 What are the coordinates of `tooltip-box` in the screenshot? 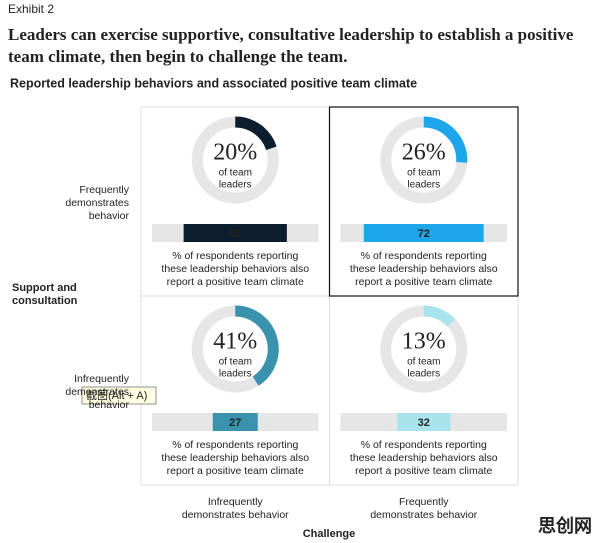 It's located at (119, 395).